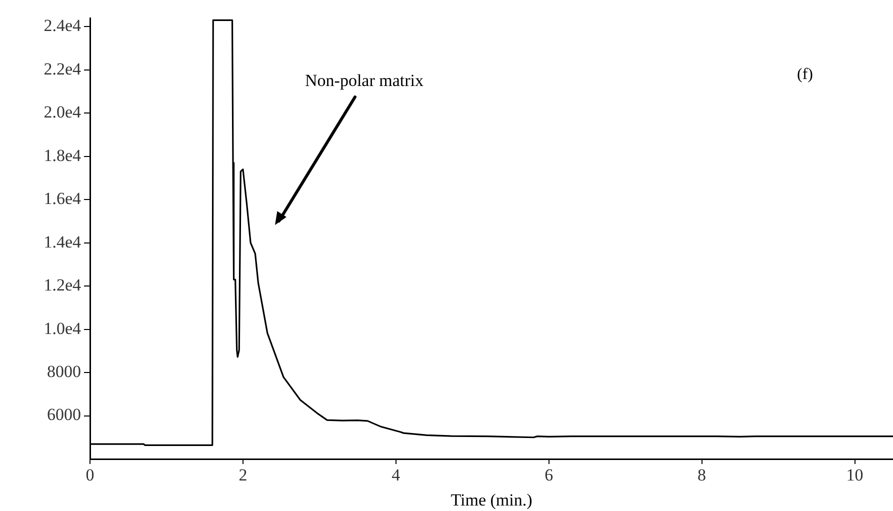 The image size is (893, 511). I want to click on y-tick-label: 1.0e4, so click(63, 328).